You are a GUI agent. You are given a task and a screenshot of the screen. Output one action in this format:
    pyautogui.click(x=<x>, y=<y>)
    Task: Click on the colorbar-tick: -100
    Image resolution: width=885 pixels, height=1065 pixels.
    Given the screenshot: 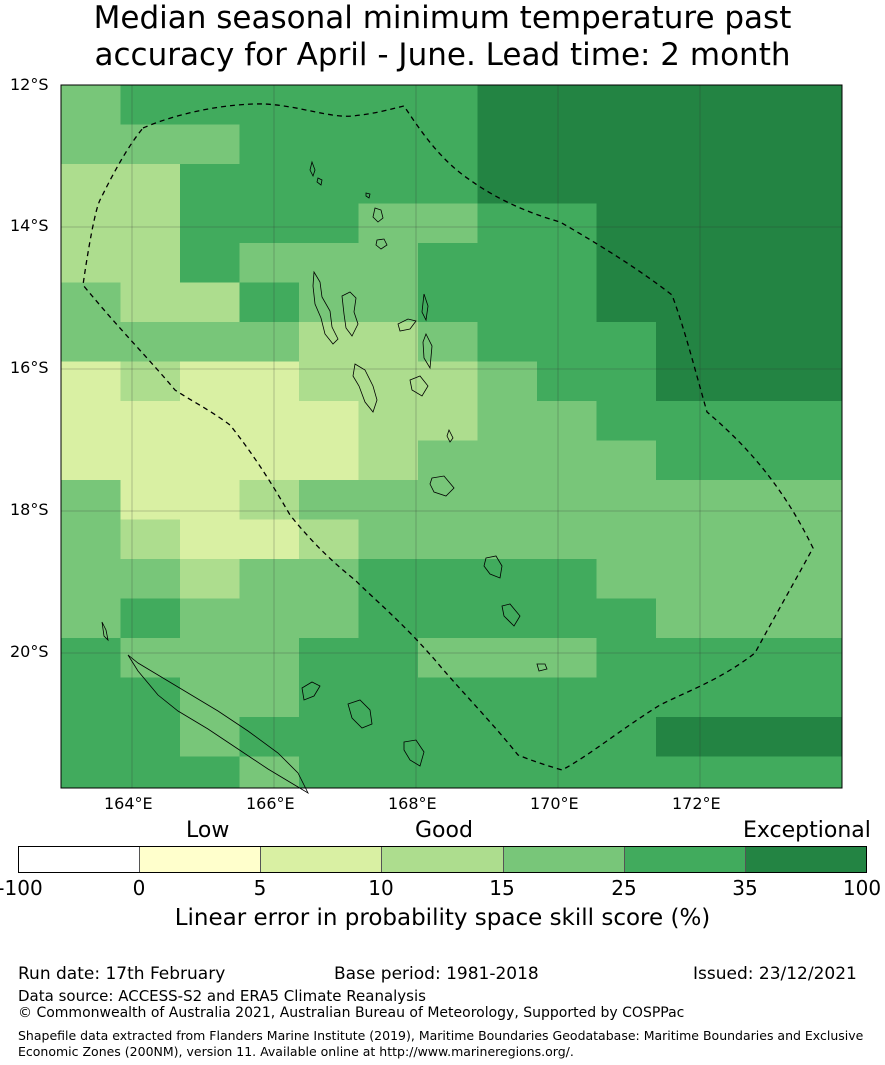 What is the action you would take?
    pyautogui.click(x=21, y=888)
    